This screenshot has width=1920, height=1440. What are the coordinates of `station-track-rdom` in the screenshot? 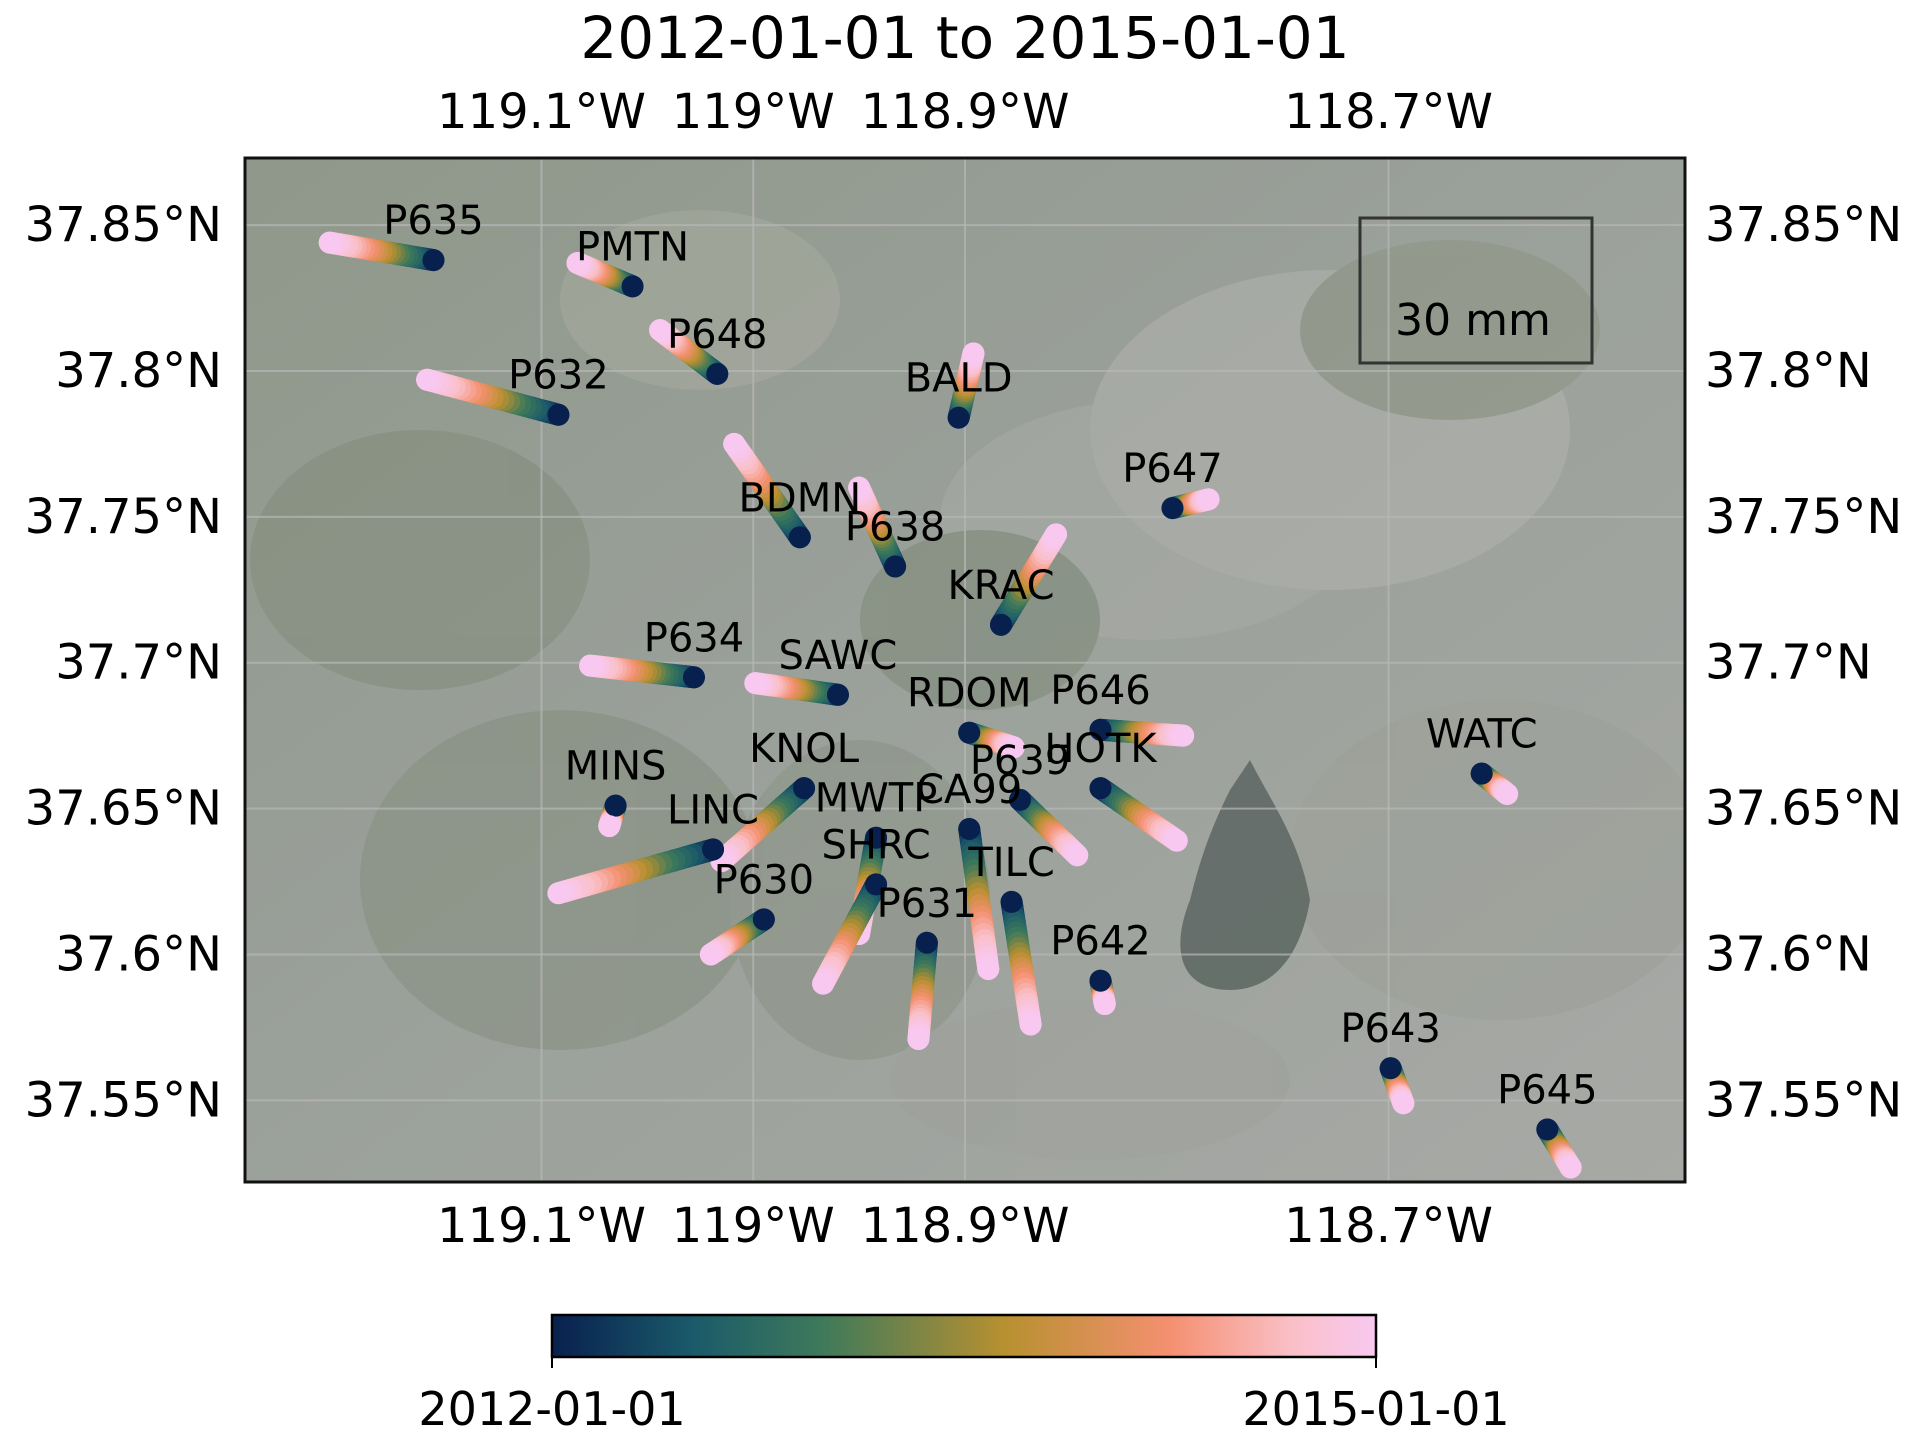 It's located at (991, 740).